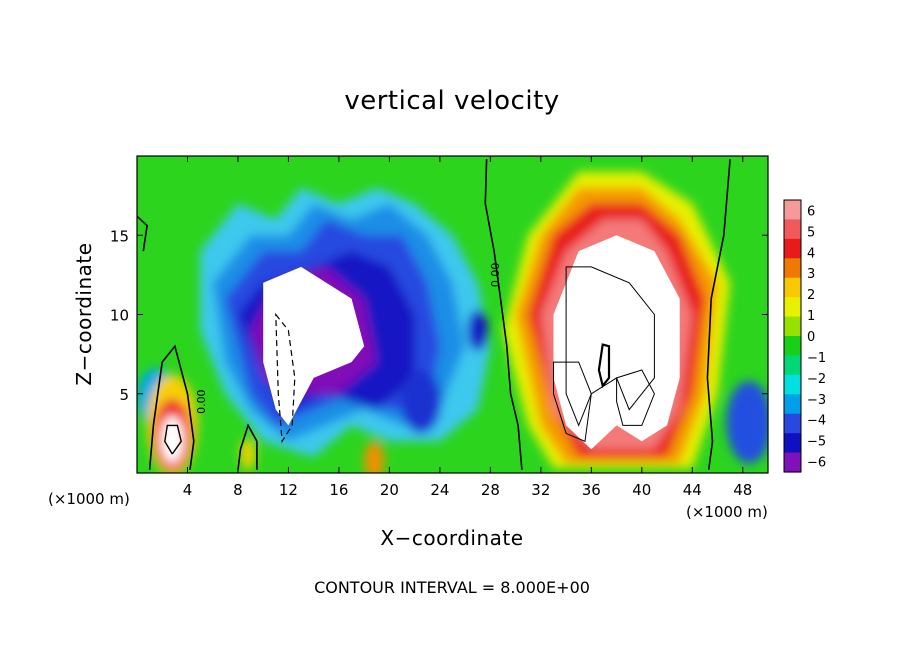 The image size is (904, 654). I want to click on chart-title: vertical velocity, so click(452, 101).